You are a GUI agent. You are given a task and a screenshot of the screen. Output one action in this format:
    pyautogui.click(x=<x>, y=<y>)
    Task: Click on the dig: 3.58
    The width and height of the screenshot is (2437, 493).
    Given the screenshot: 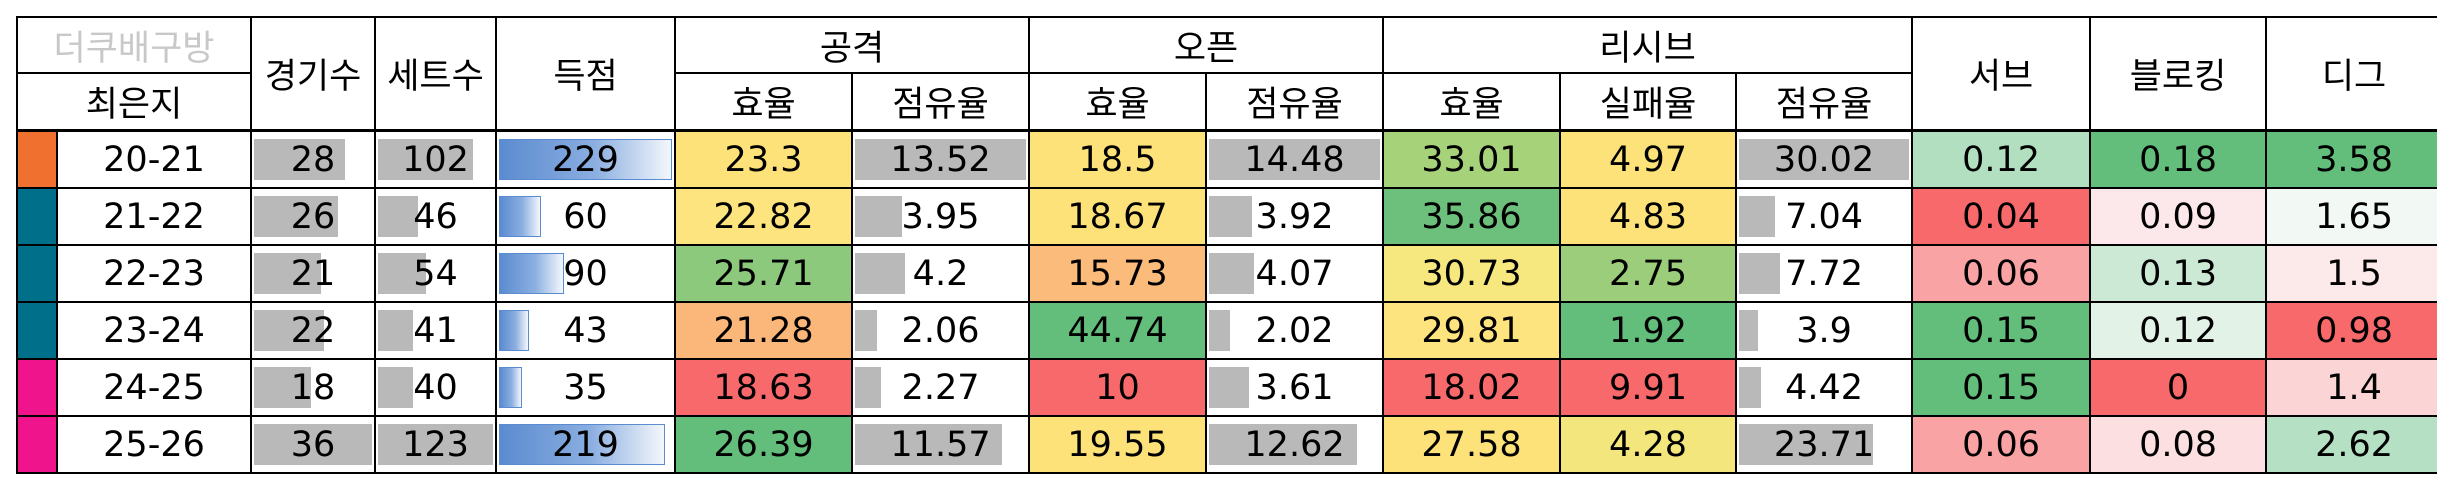 What is the action you would take?
    pyautogui.click(x=2351, y=159)
    